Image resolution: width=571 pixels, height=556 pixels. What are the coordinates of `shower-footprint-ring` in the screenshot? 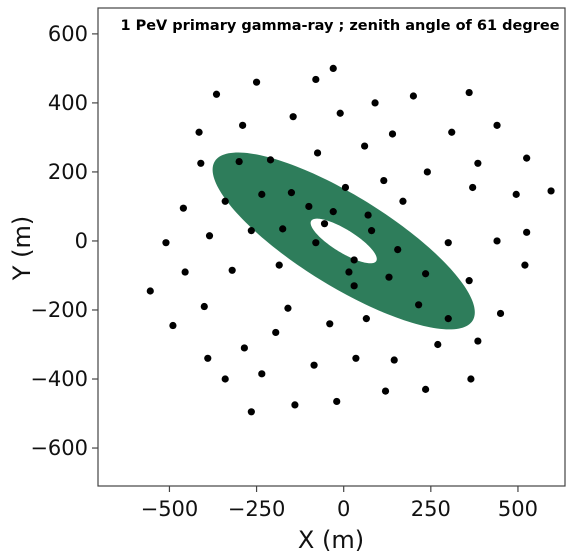 It's located at (343, 241).